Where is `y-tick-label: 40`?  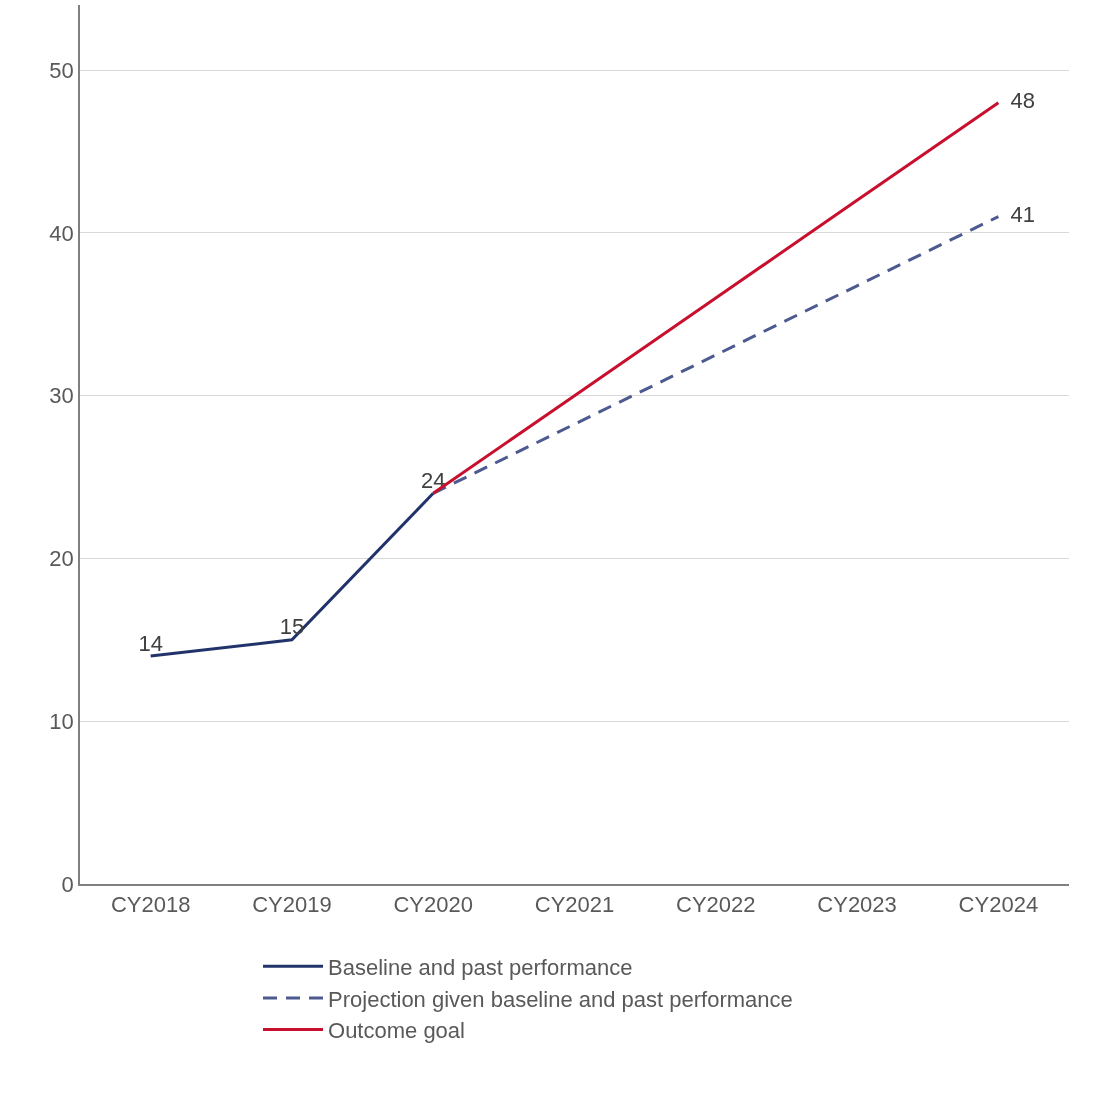
y-tick-label: 40 is located at coordinates (61, 233).